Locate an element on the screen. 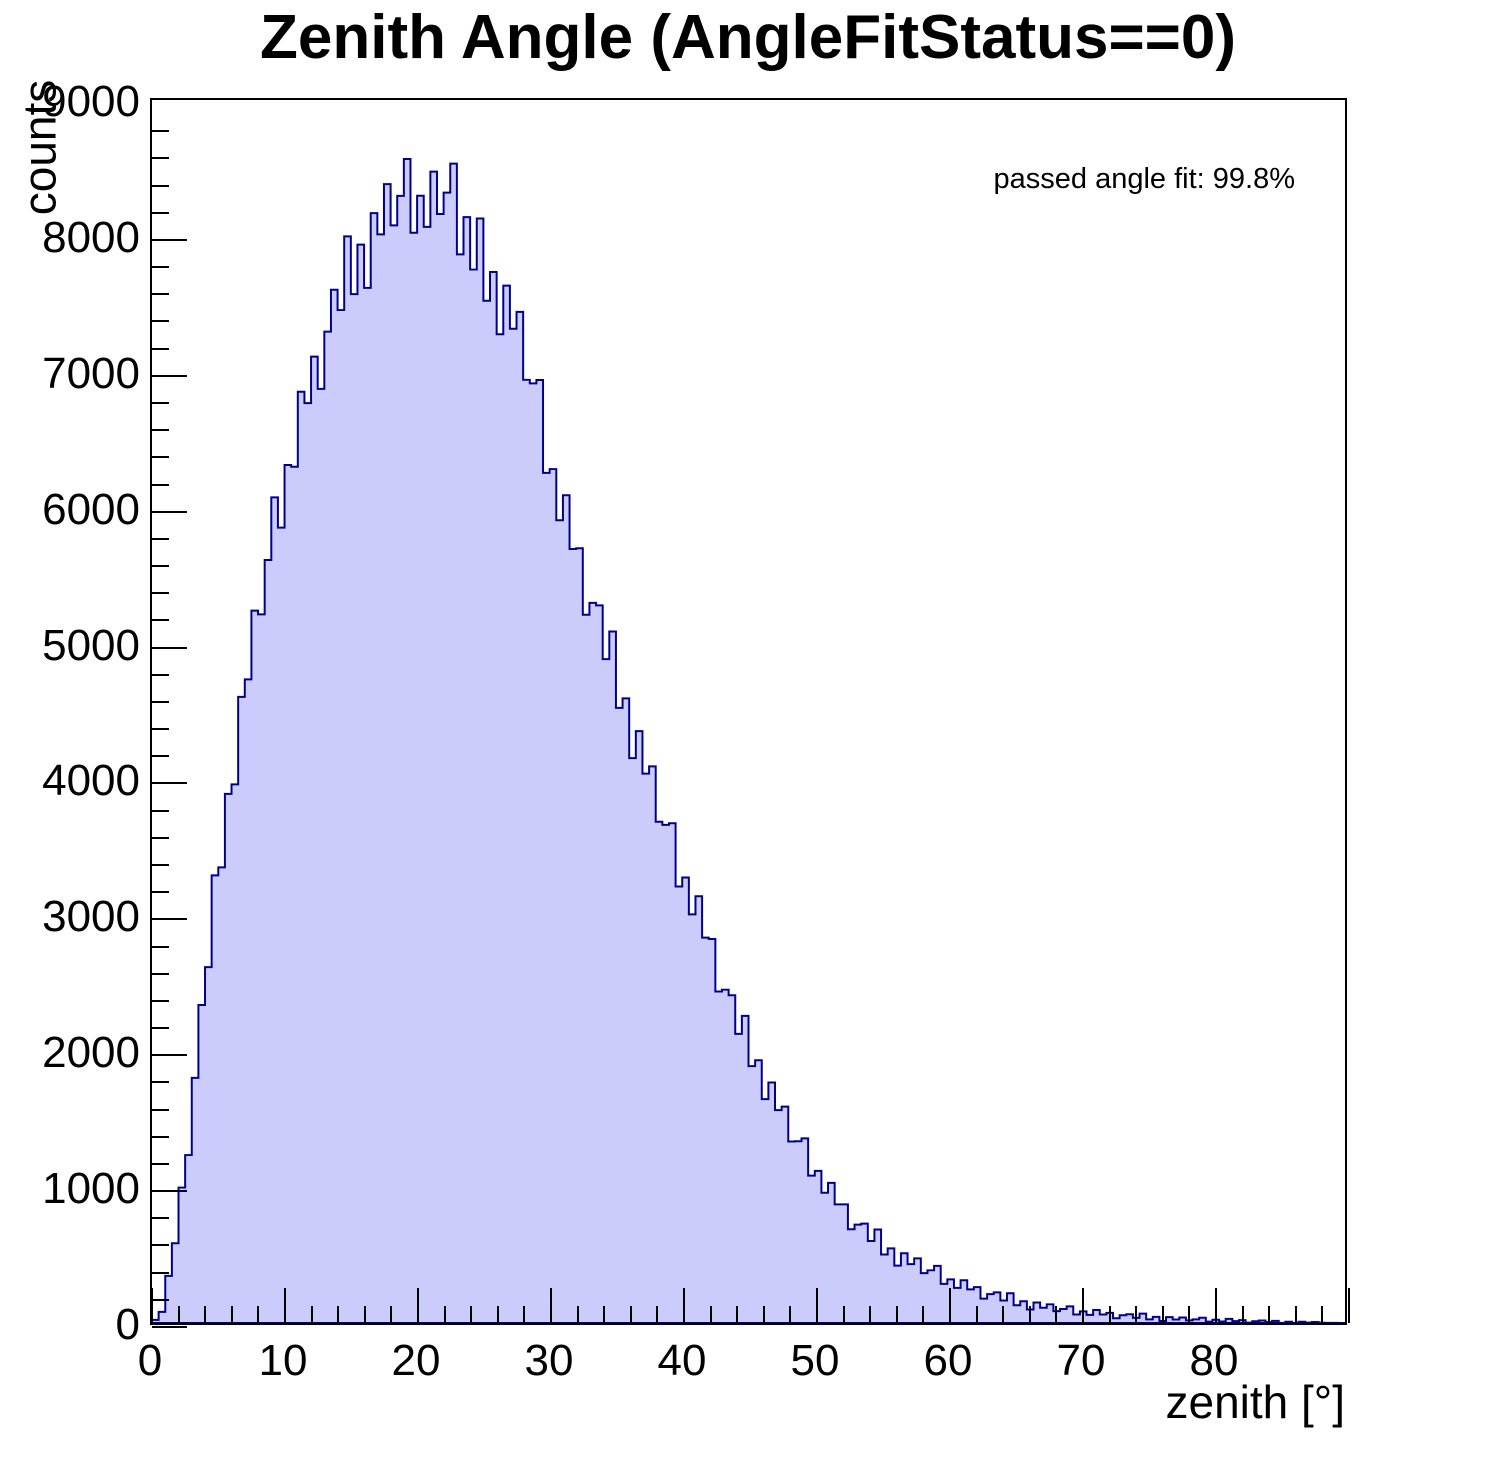 This screenshot has width=1496, height=1472. y-tick-label: 2000 is located at coordinates (91, 1053).